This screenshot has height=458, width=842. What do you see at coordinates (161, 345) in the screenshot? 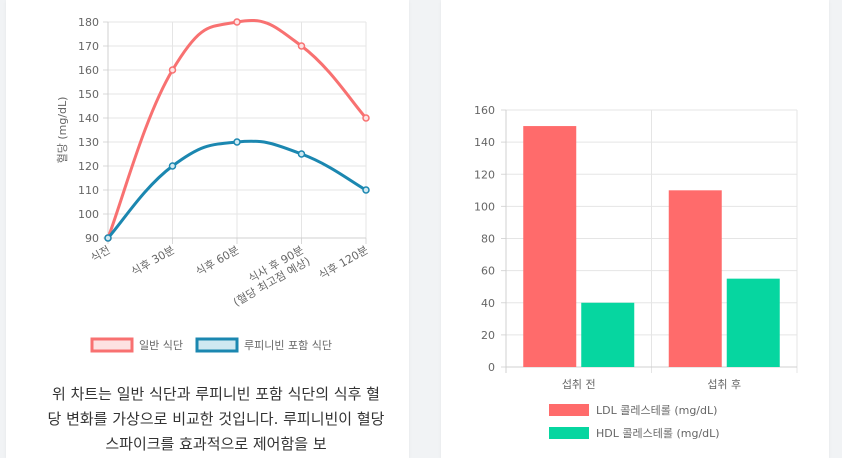
I see `legend-label-1: 일반 식단` at bounding box center [161, 345].